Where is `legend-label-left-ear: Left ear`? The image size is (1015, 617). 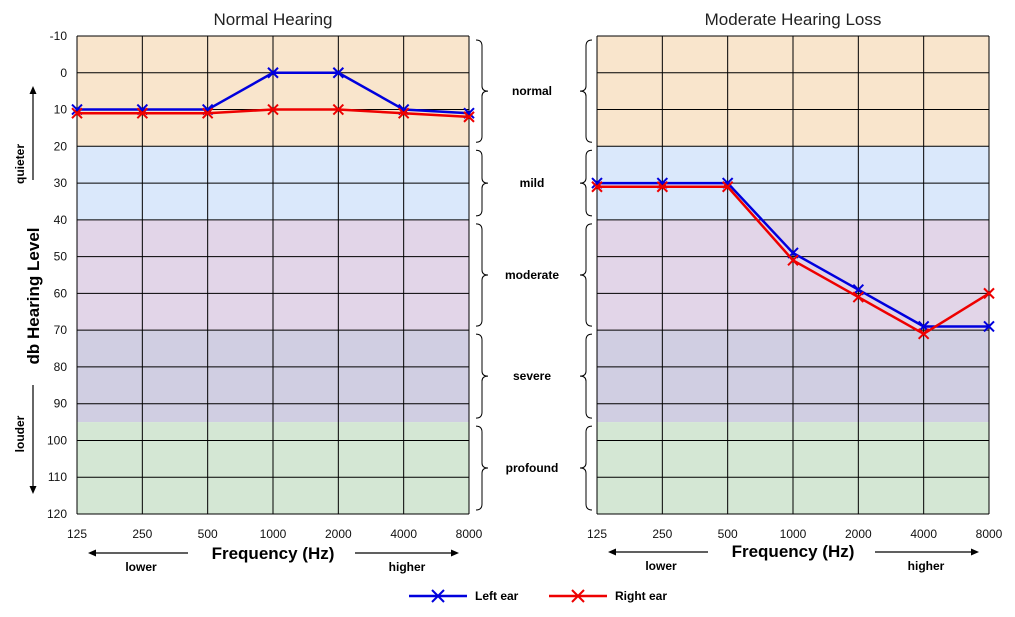 legend-label-left-ear: Left ear is located at coordinates (497, 596).